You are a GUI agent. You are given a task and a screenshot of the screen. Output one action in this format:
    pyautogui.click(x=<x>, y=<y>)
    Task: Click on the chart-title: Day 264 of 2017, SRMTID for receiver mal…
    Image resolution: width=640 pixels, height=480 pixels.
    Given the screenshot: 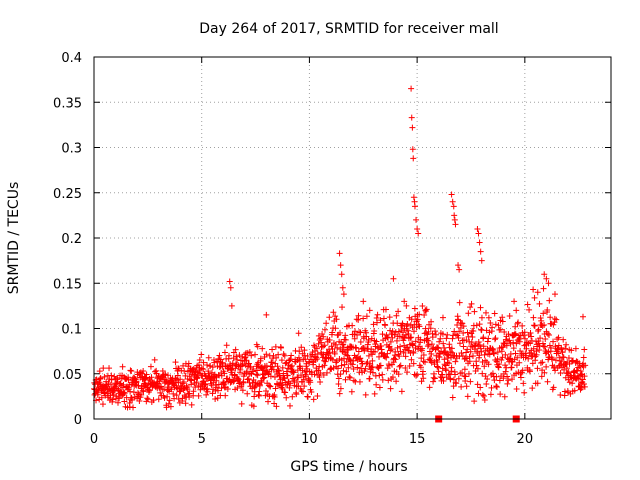 What is the action you would take?
    pyautogui.click(x=348, y=29)
    